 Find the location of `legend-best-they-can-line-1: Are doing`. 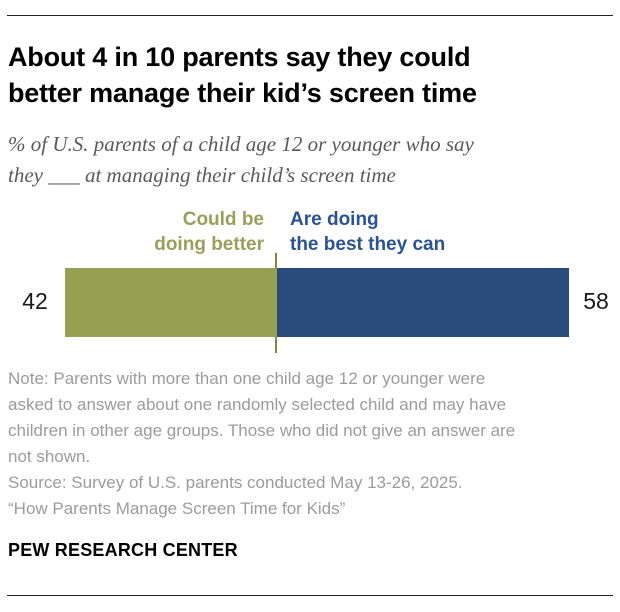

legend-best-they-can-line-1: Are doing is located at coordinates (334, 219).